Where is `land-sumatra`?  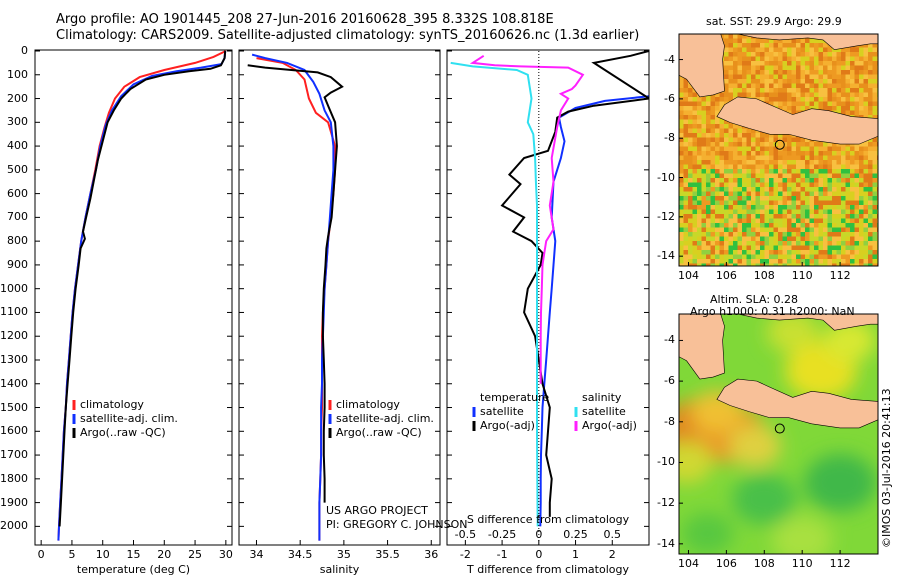 land-sumatra is located at coordinates (702, 66).